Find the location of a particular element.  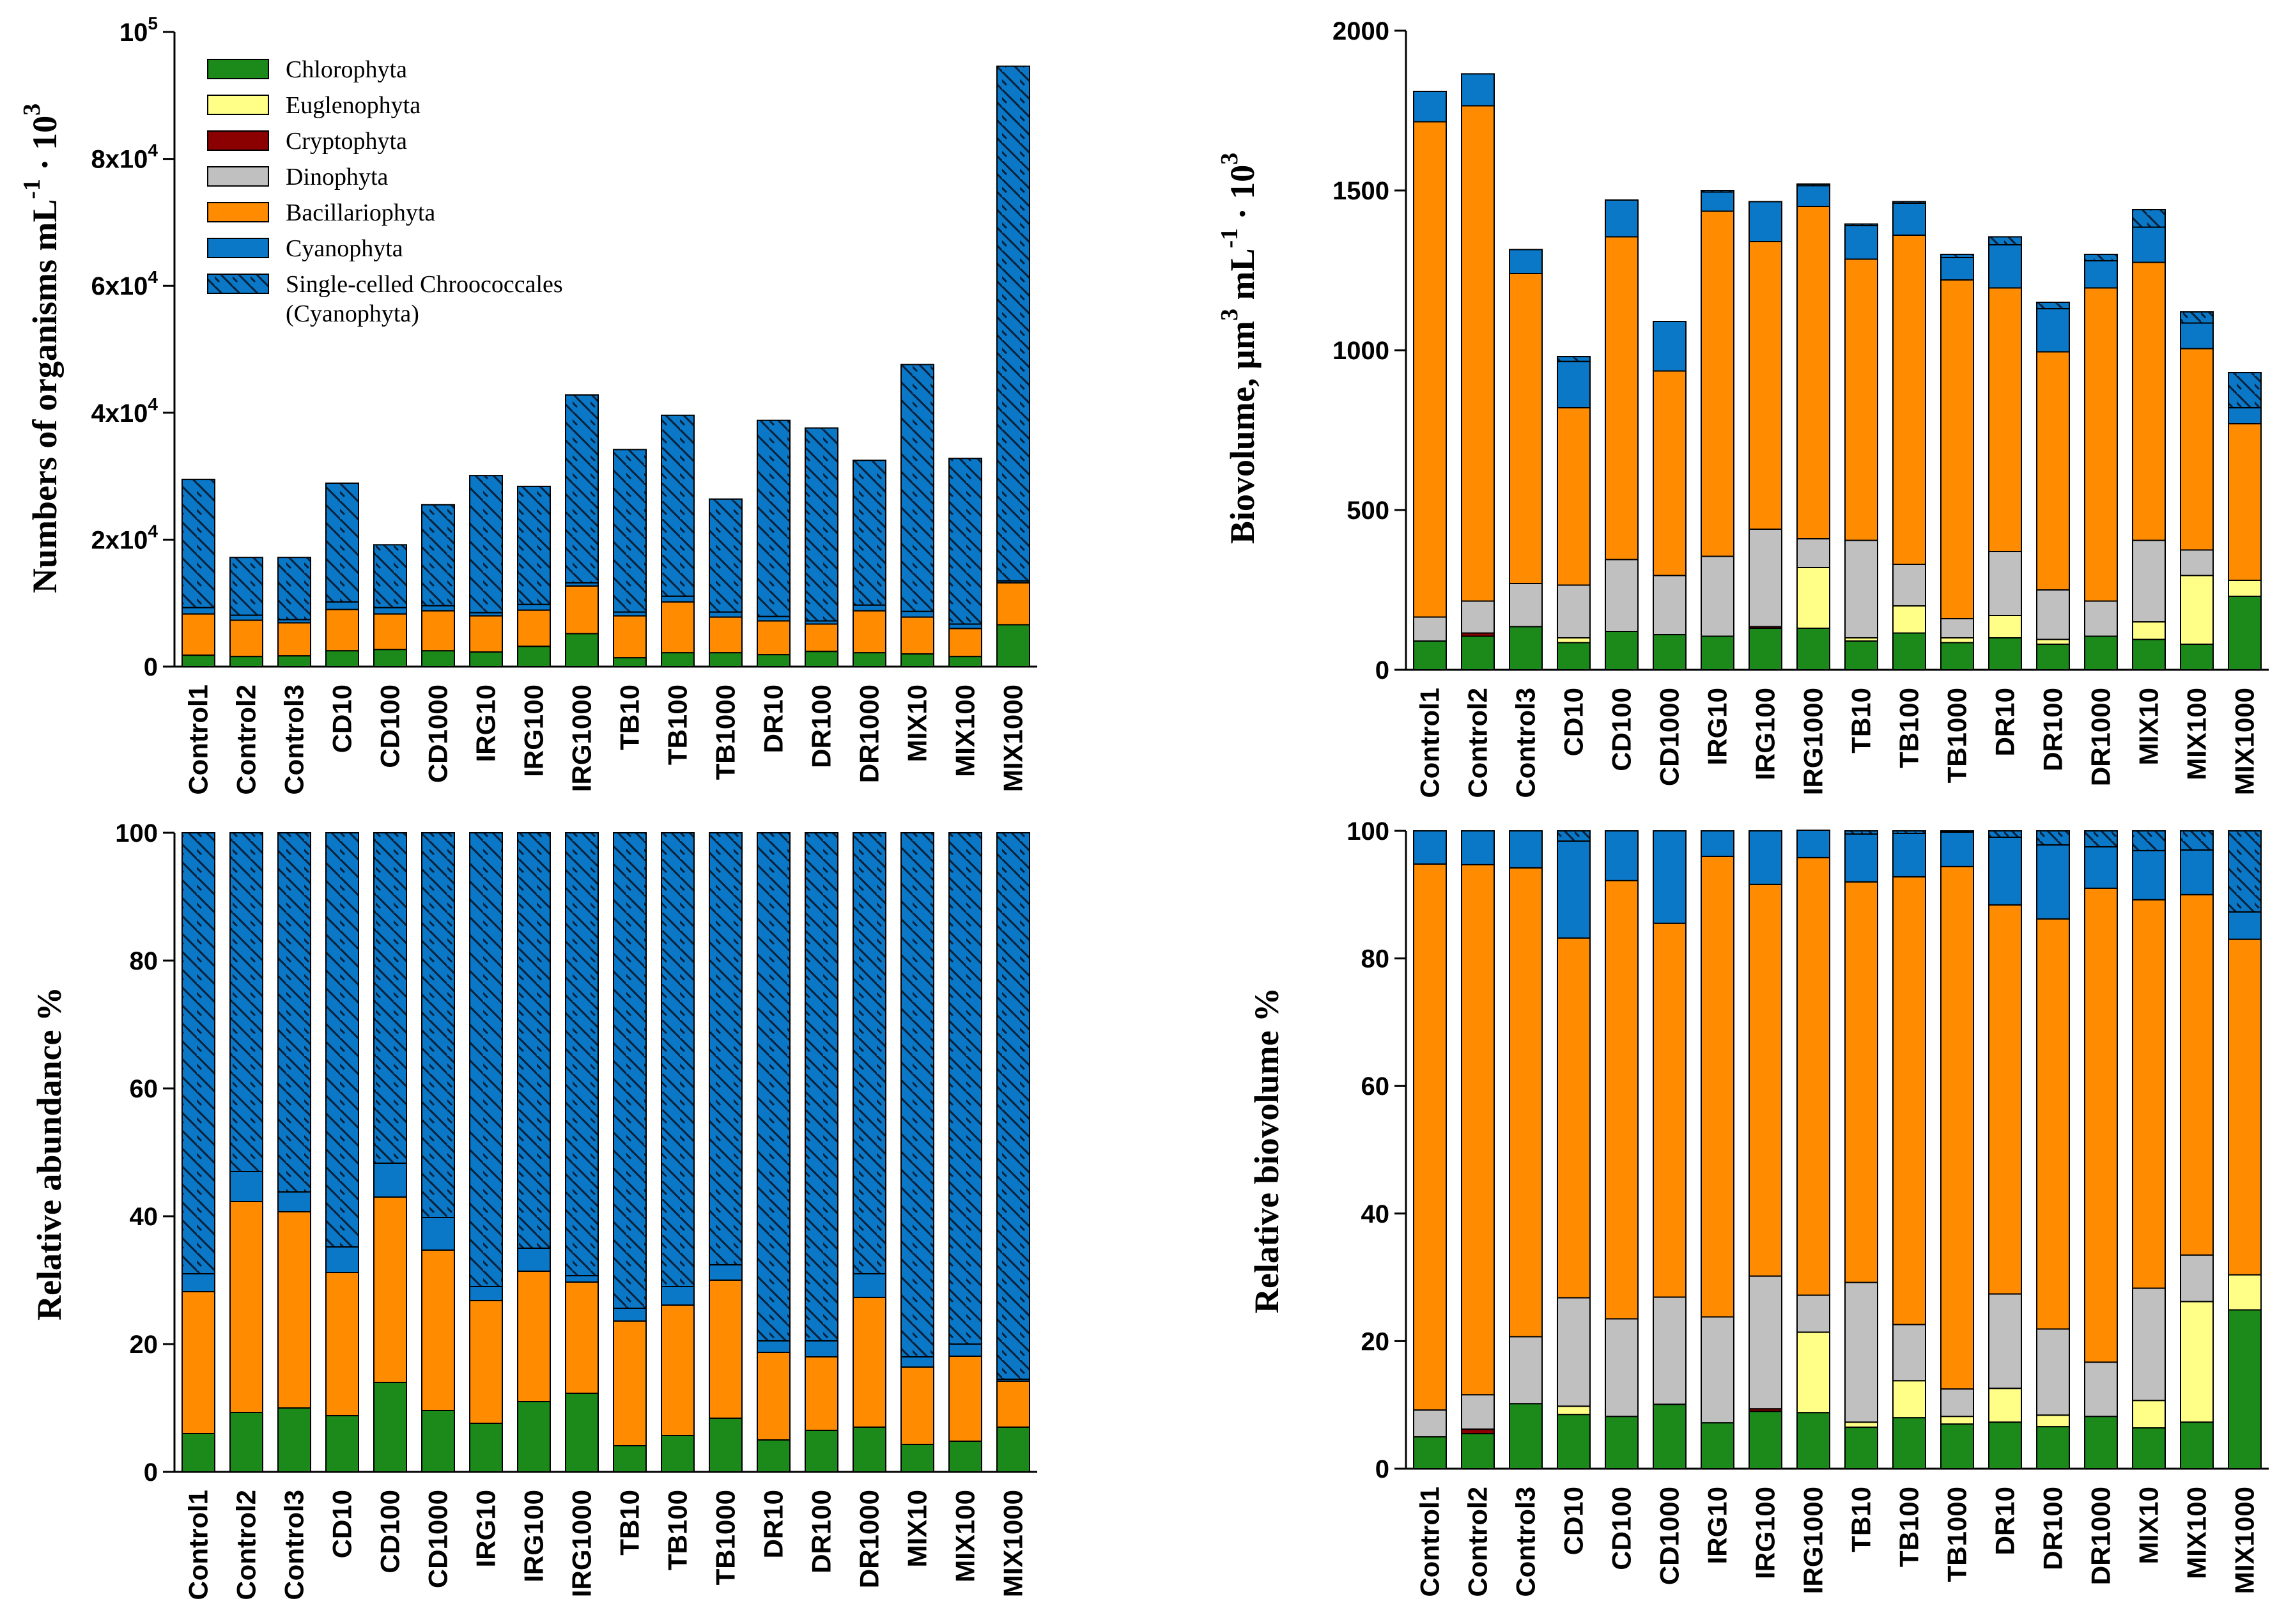

x-tick-label: CD10 is located at coordinates (1574, 722).